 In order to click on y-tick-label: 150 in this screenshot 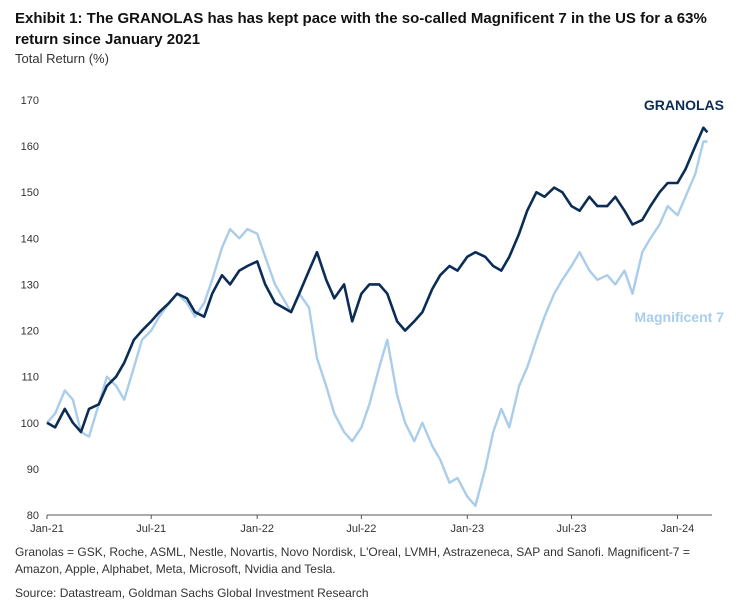, I will do `click(30, 193)`.